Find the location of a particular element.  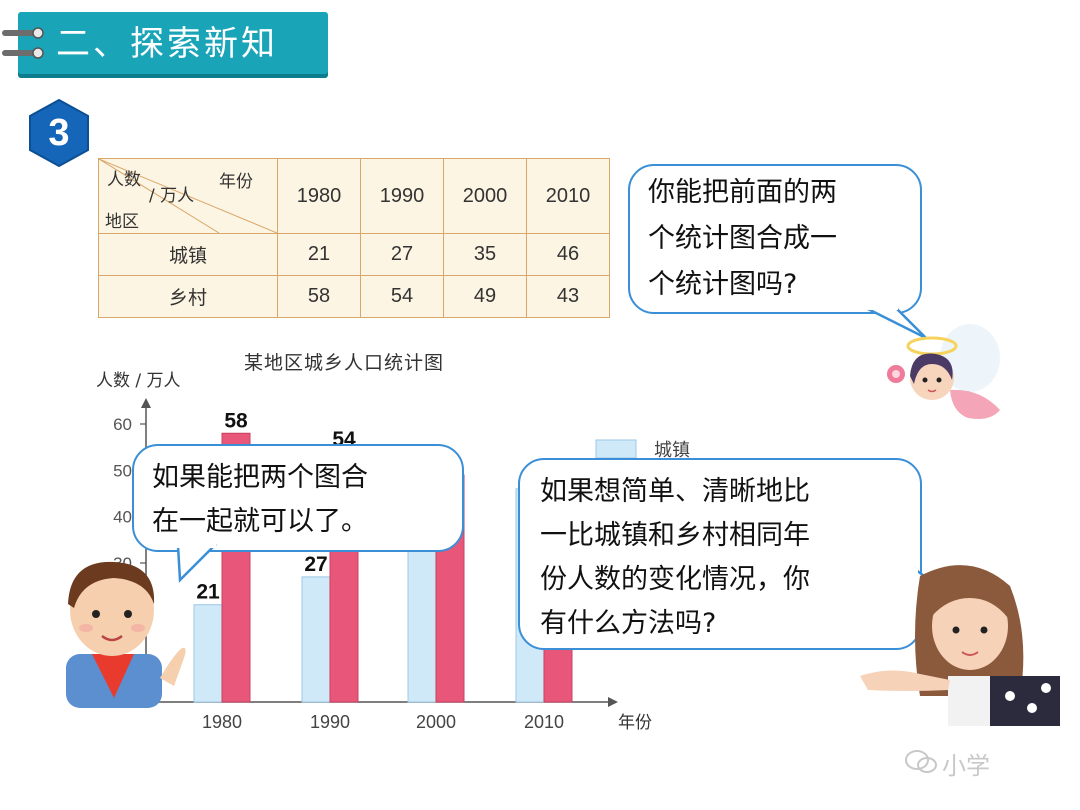

corner-unit-label: / 万人 is located at coordinates (172, 196).